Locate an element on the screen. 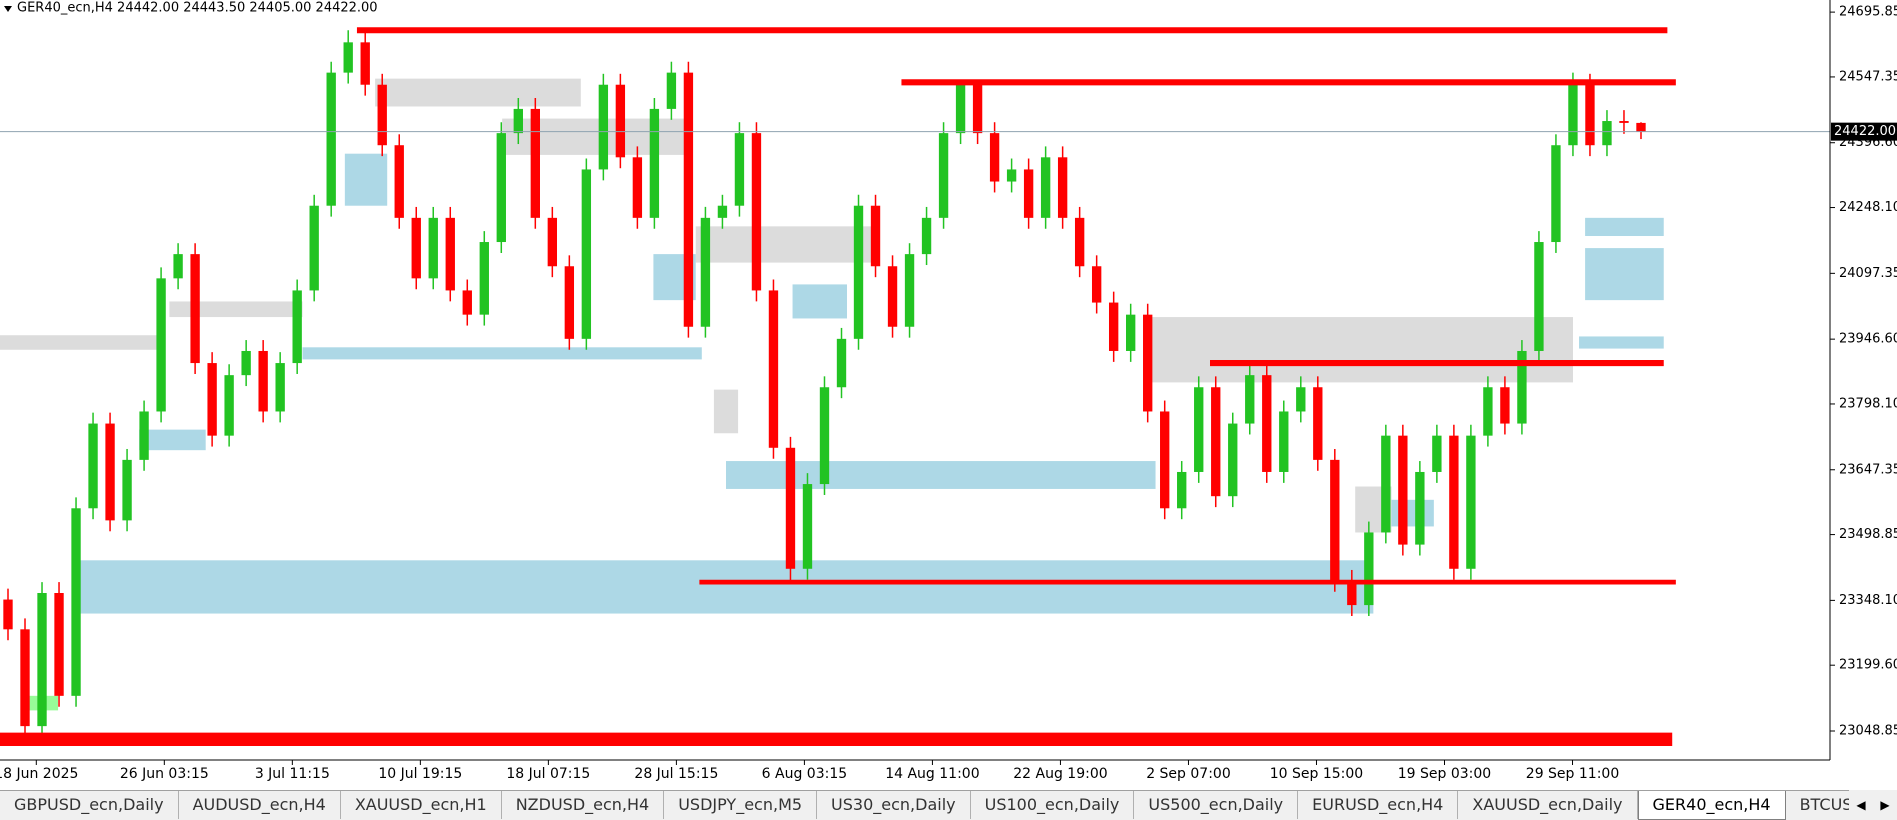 This screenshot has height=820, width=1897. x-tick-label: 10 Sep 15:00 is located at coordinates (1316, 774).